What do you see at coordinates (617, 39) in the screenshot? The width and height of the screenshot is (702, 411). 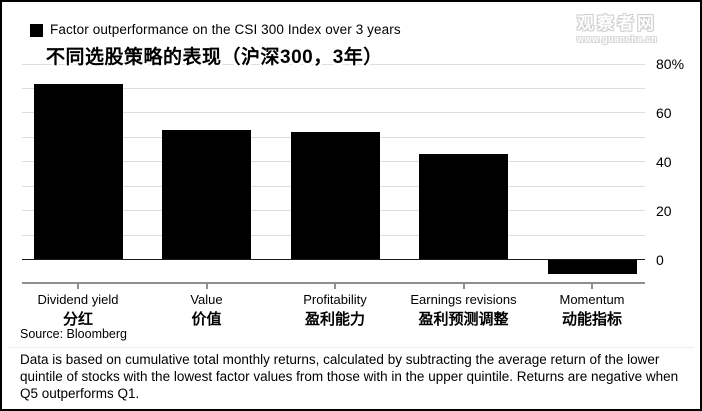 I see `watermark-site-url: www.guancha.cn` at bounding box center [617, 39].